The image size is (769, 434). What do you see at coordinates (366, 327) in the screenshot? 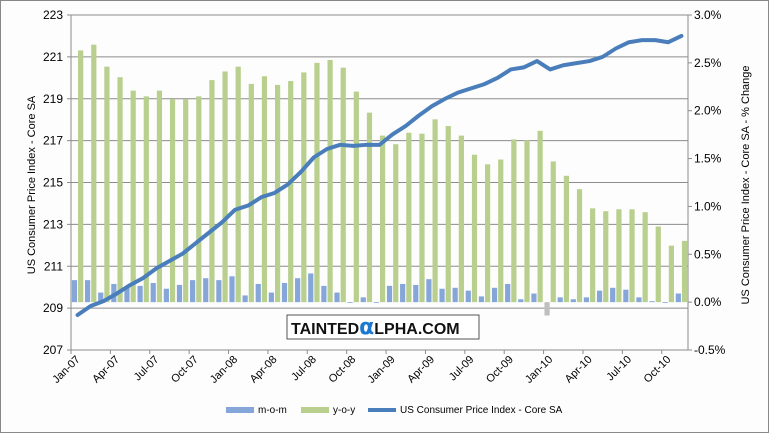
I see `logo-alpha: α` at bounding box center [366, 327].